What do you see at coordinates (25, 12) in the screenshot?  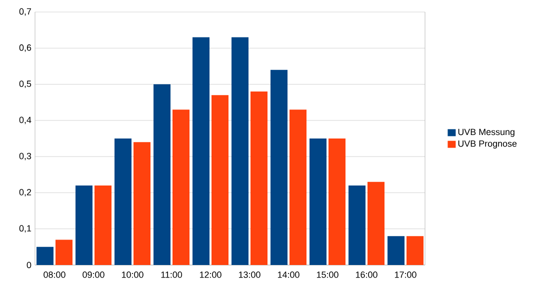 I see `y-tick-label: 0,7` at bounding box center [25, 12].